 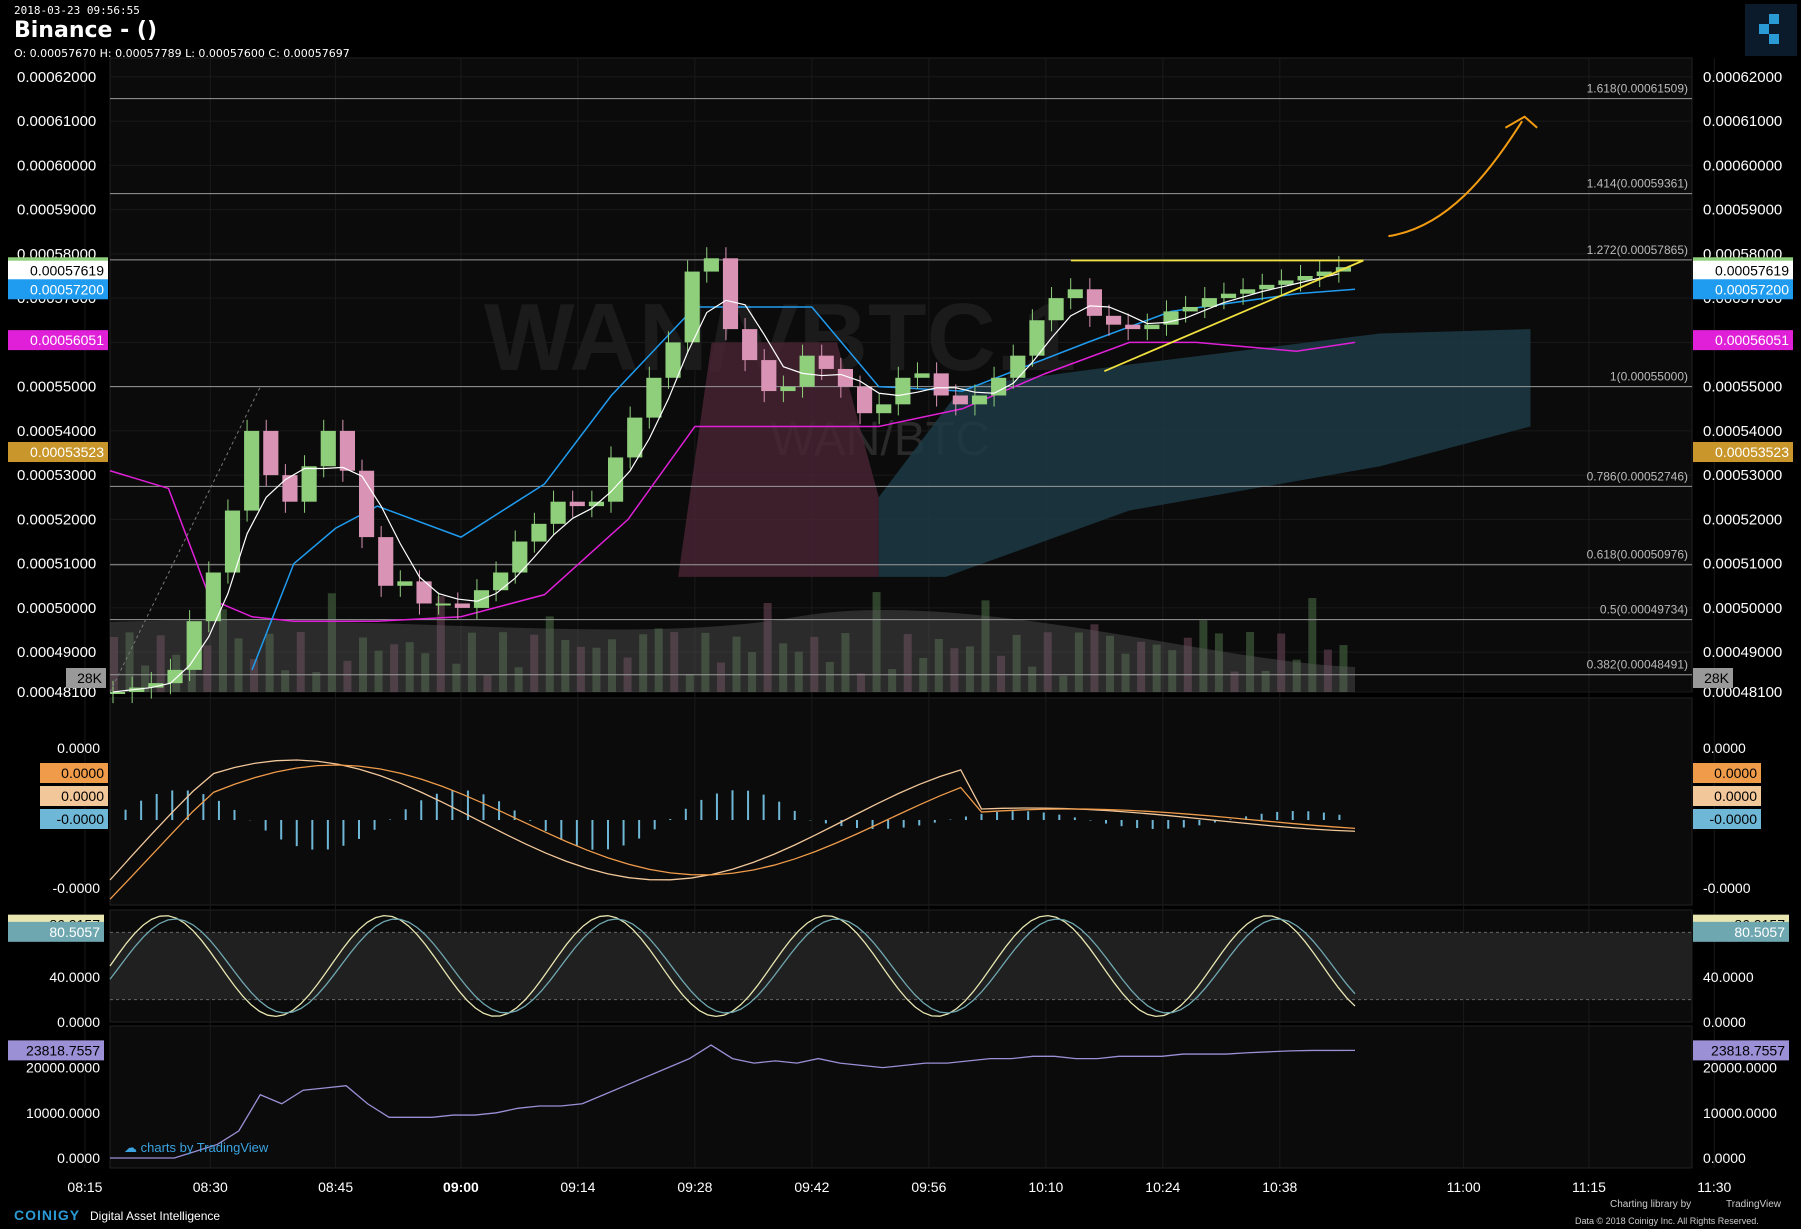 What do you see at coordinates (56, 652) in the screenshot?
I see `y-tick-left: 0.00049000` at bounding box center [56, 652].